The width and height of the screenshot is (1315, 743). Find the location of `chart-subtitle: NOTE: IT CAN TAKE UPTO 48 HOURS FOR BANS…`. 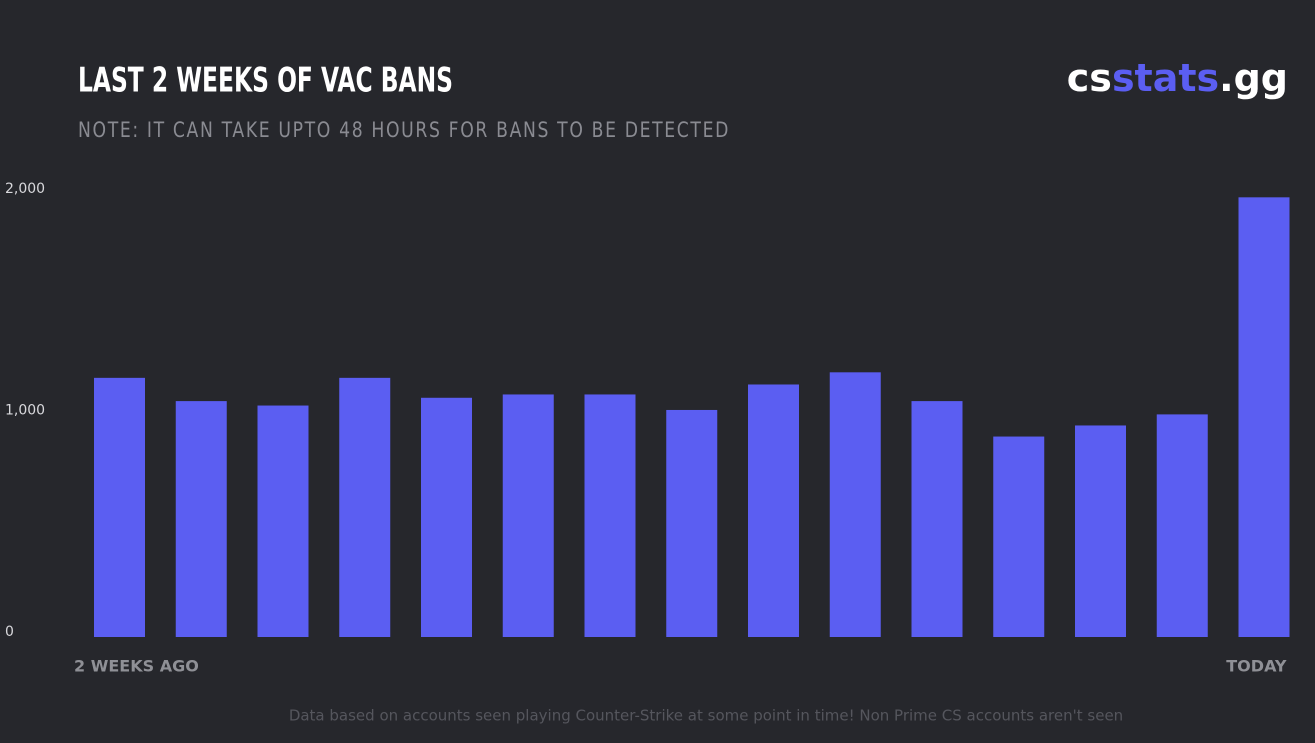

chart-subtitle: NOTE: IT CAN TAKE UPTO 48 HOURS FOR BANS… is located at coordinates (404, 130).